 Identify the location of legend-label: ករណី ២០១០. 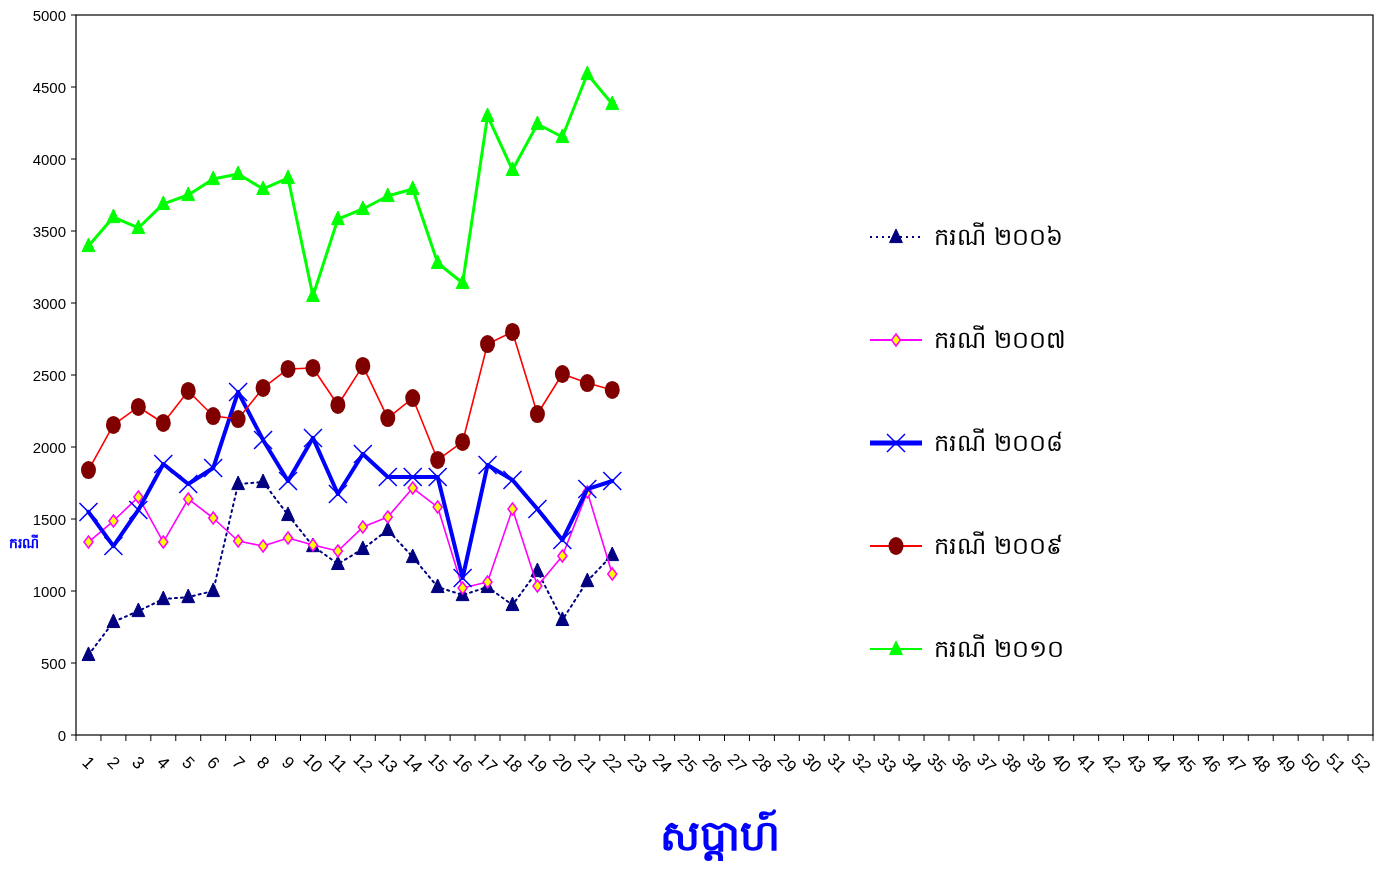
(999, 648).